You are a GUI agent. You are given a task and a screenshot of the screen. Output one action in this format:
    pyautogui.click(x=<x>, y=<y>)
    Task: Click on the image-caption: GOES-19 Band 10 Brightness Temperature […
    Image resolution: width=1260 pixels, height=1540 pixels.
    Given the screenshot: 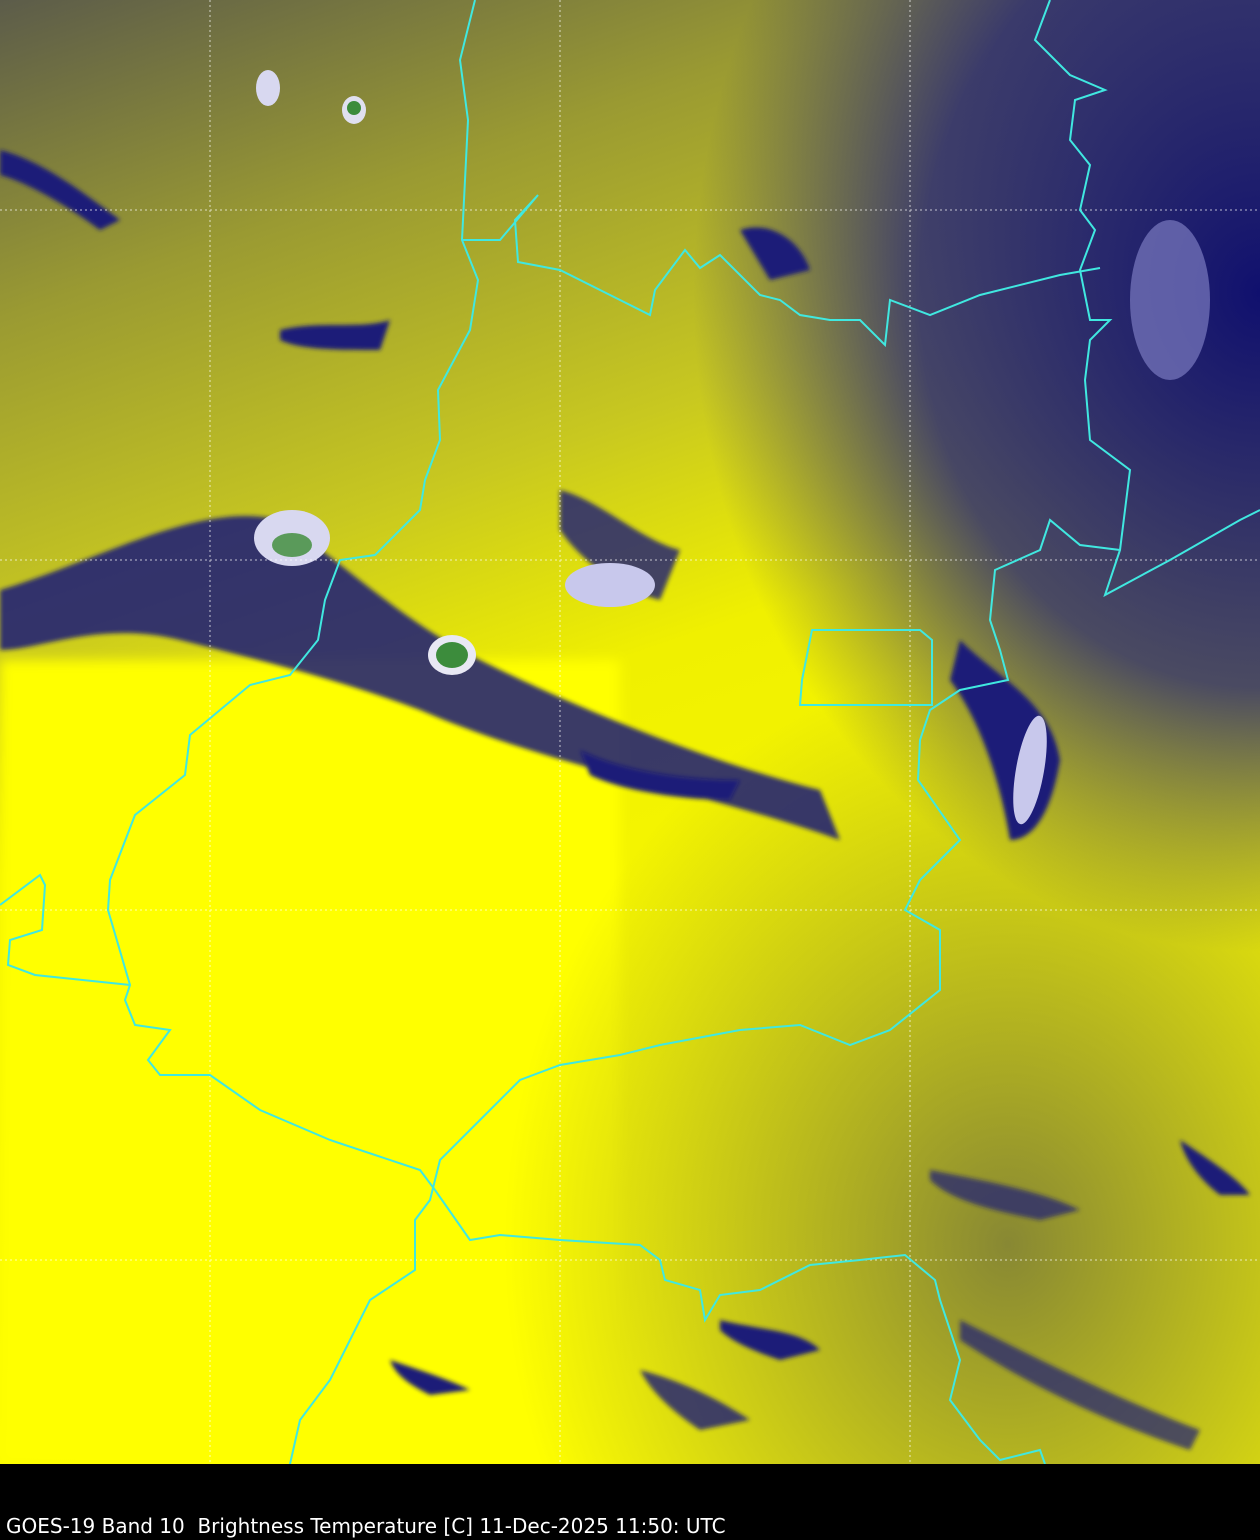 What is the action you would take?
    pyautogui.click(x=366, y=1526)
    